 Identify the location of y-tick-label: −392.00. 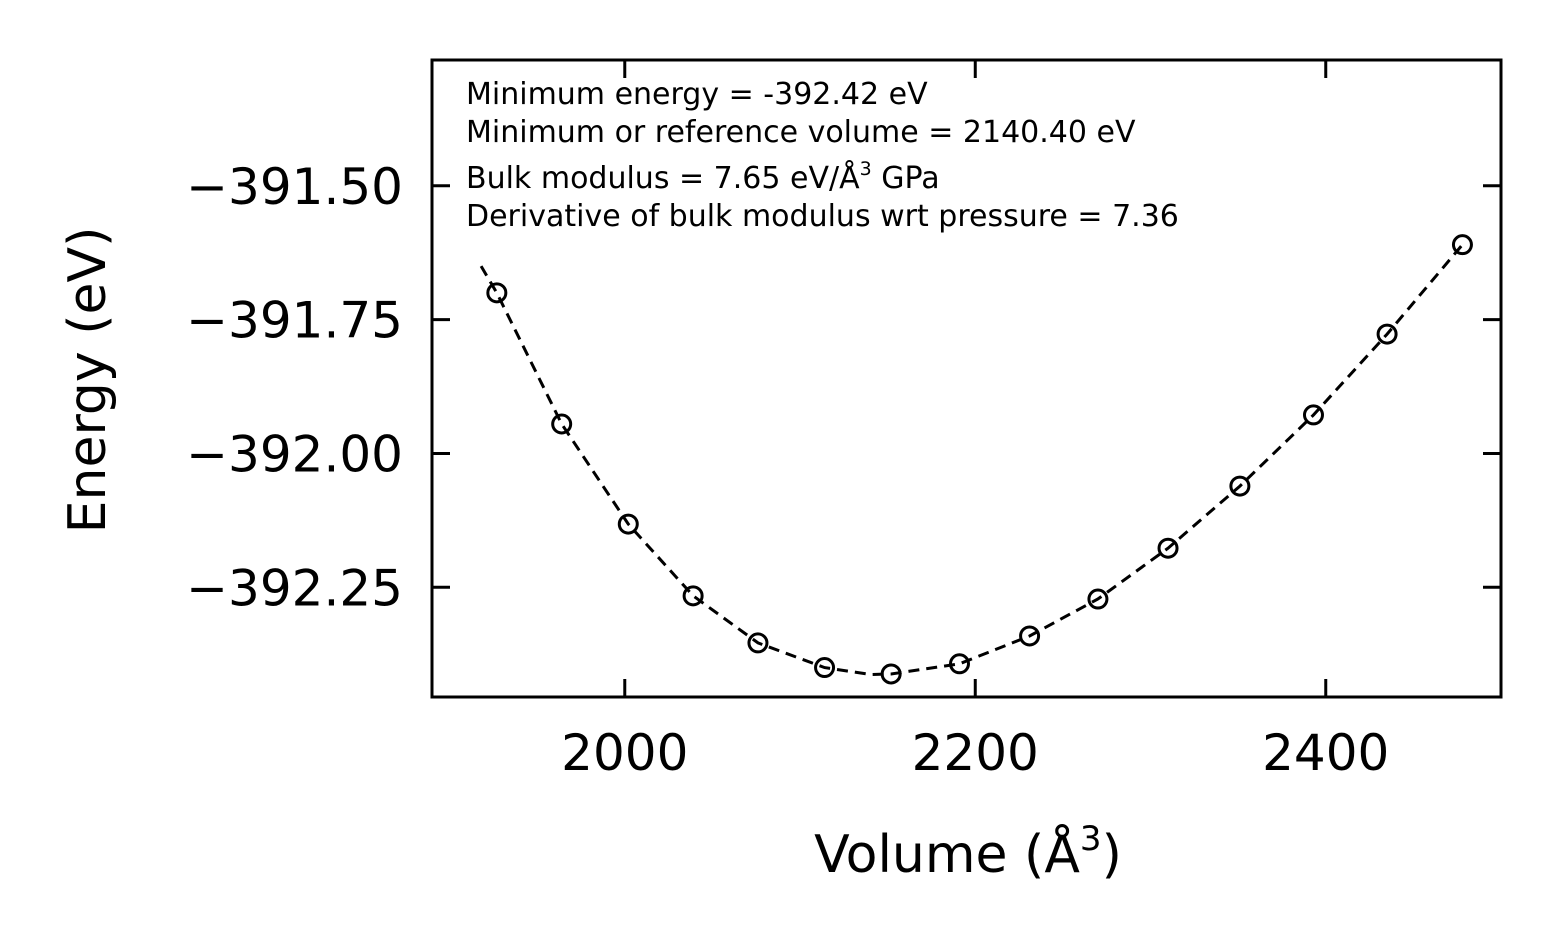
(294, 454).